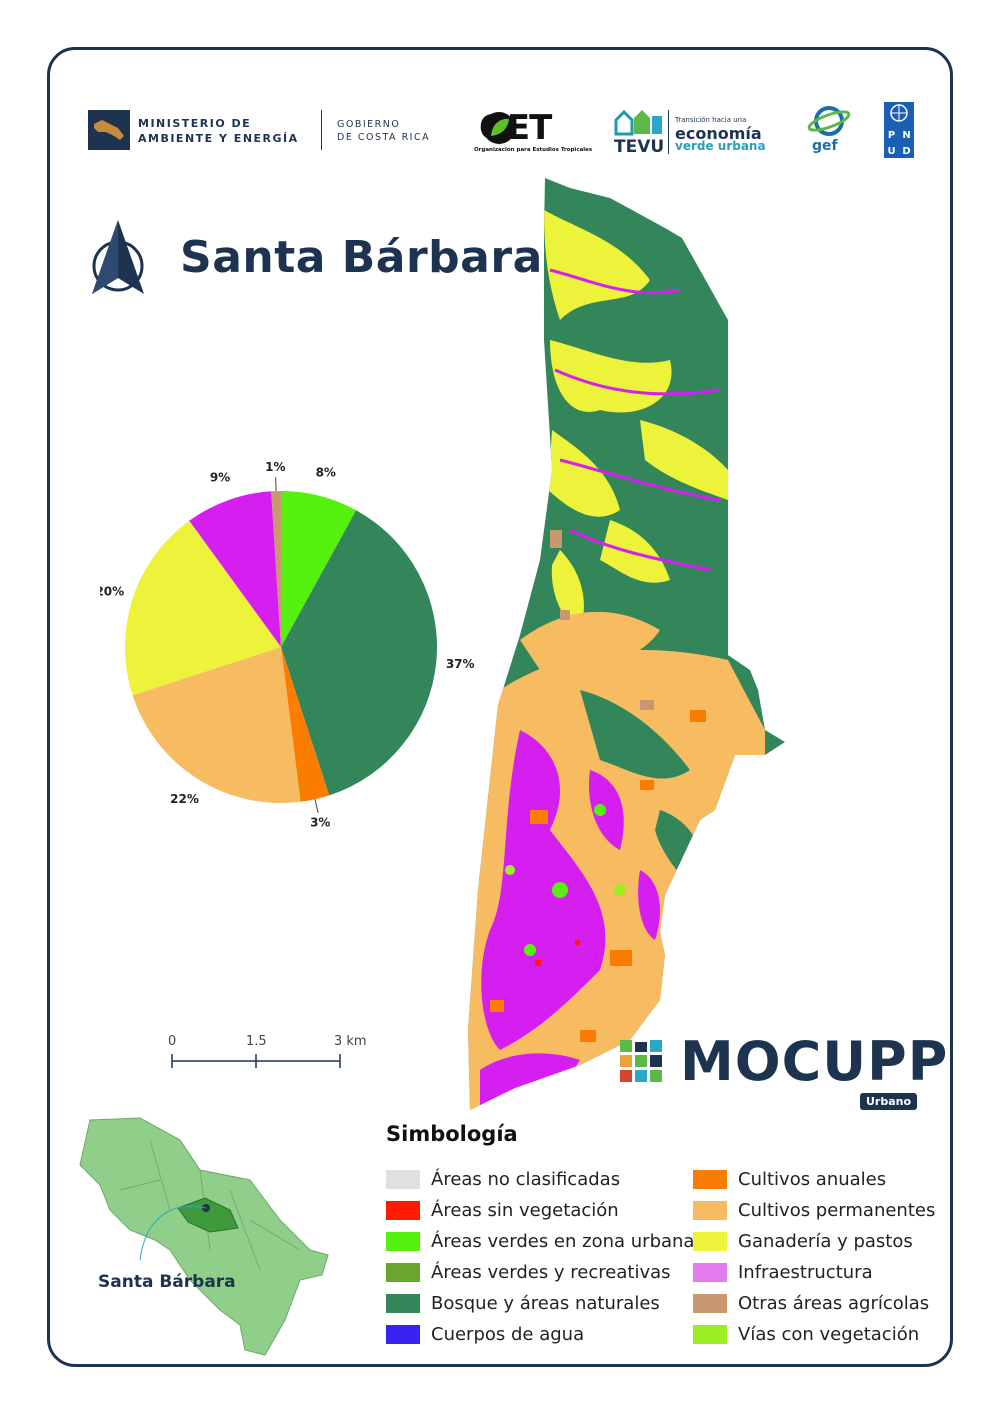  Describe the element at coordinates (814, 1061) in the screenshot. I see `mocupp-wordmark: MOCUPP` at that location.